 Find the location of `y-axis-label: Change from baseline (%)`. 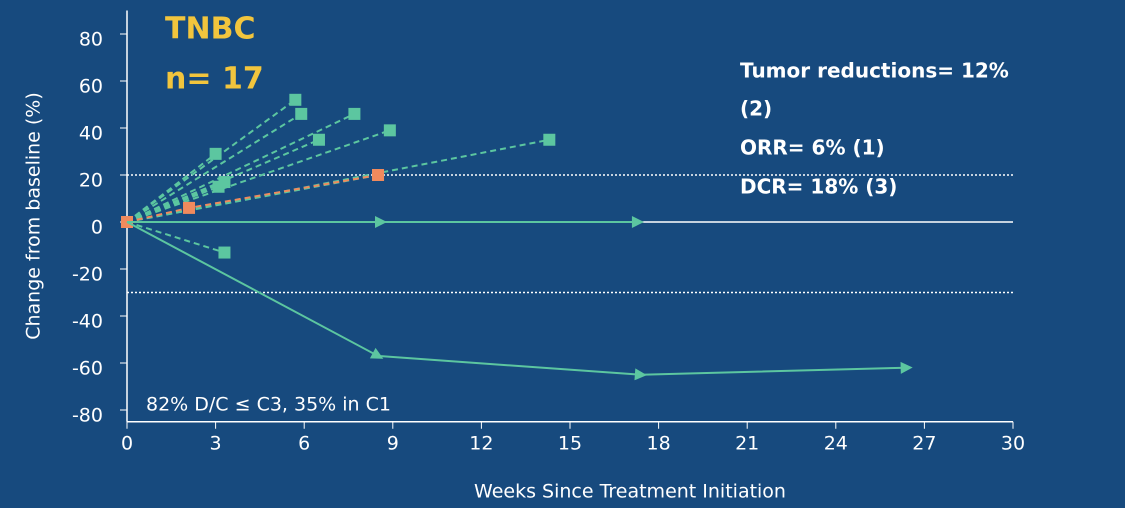

y-axis-label: Change from baseline (%) is located at coordinates (34, 216).